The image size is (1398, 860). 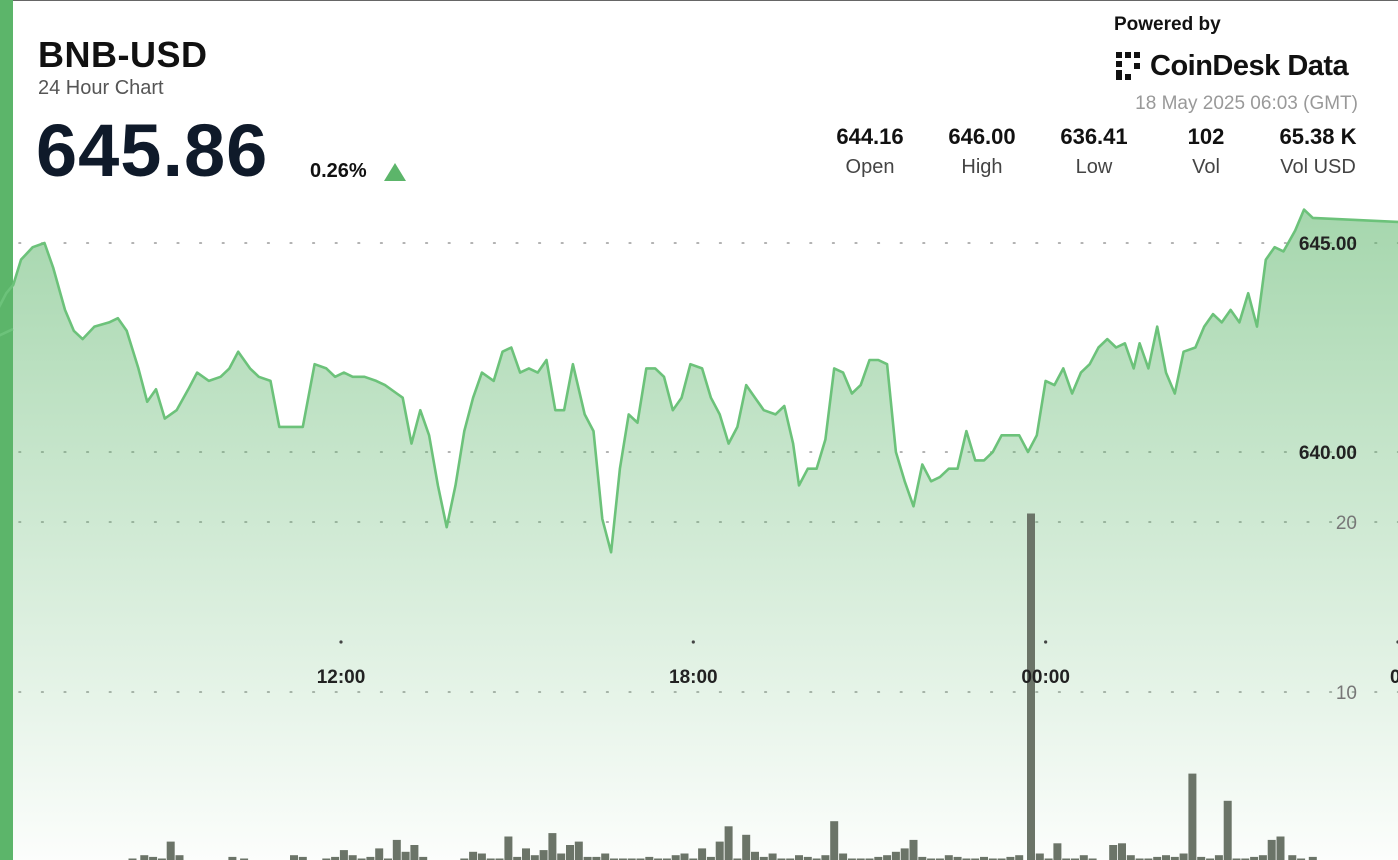 I want to click on x-tick-label: 06:, so click(x=1394, y=677).